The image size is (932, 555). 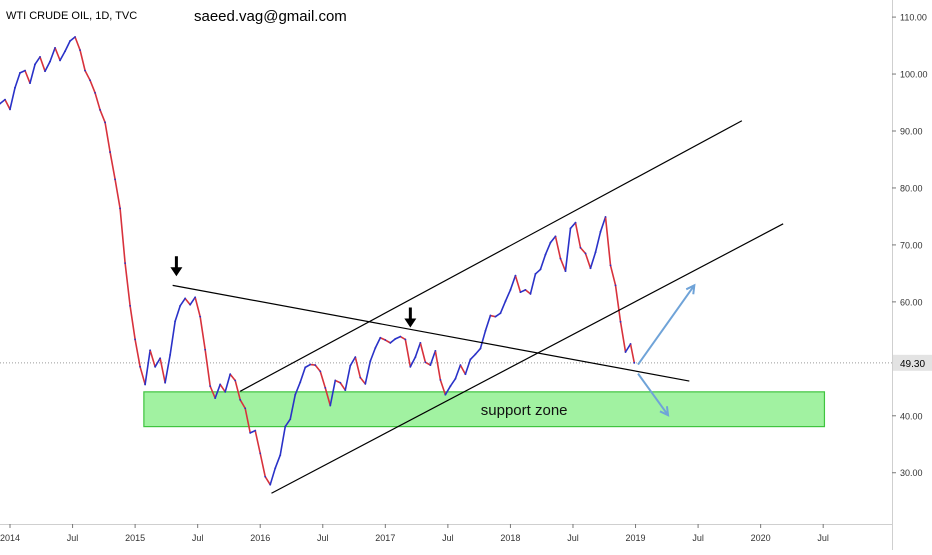 What do you see at coordinates (135, 538) in the screenshot?
I see `x-tick-label: 2015` at bounding box center [135, 538].